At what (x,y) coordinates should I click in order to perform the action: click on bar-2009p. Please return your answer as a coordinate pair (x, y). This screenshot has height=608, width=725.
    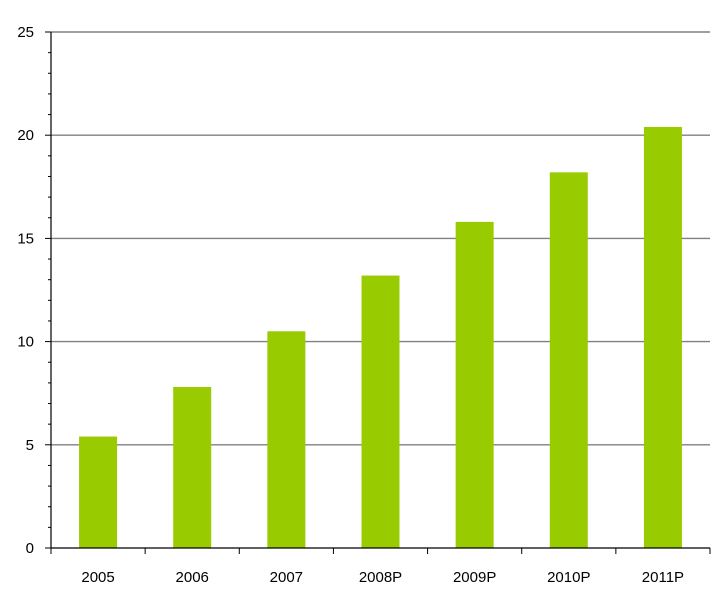
    Looking at the image, I should click on (474, 384).